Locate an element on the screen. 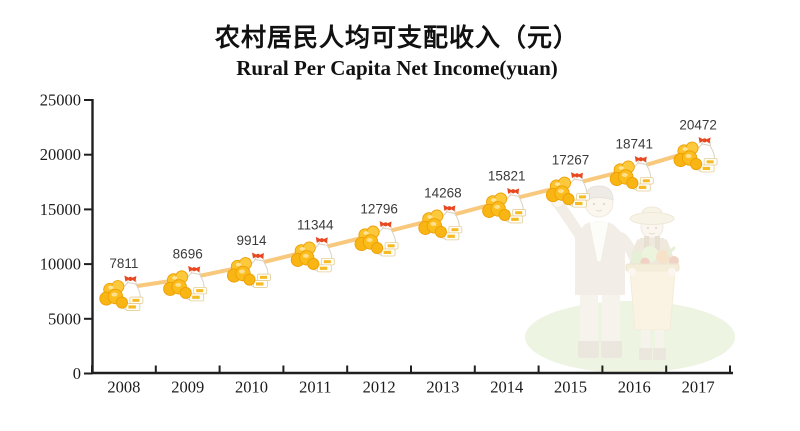  x-category-label: 2008 is located at coordinates (123, 387).